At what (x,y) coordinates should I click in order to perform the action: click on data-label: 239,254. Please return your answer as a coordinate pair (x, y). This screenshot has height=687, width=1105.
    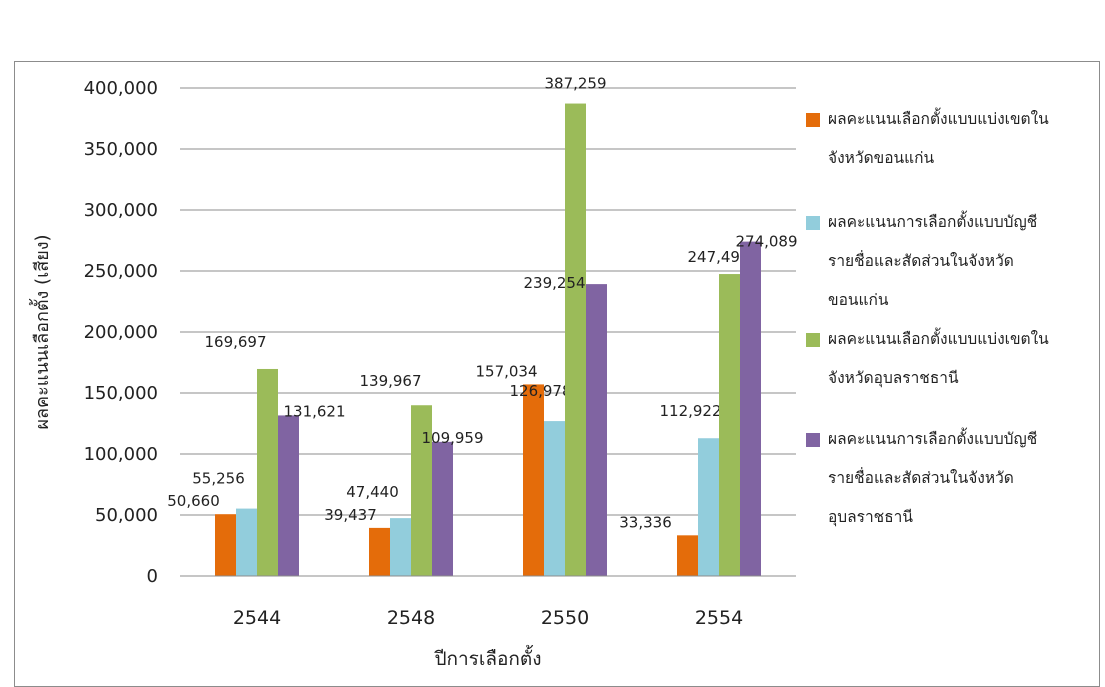
    Looking at the image, I should click on (554, 283).